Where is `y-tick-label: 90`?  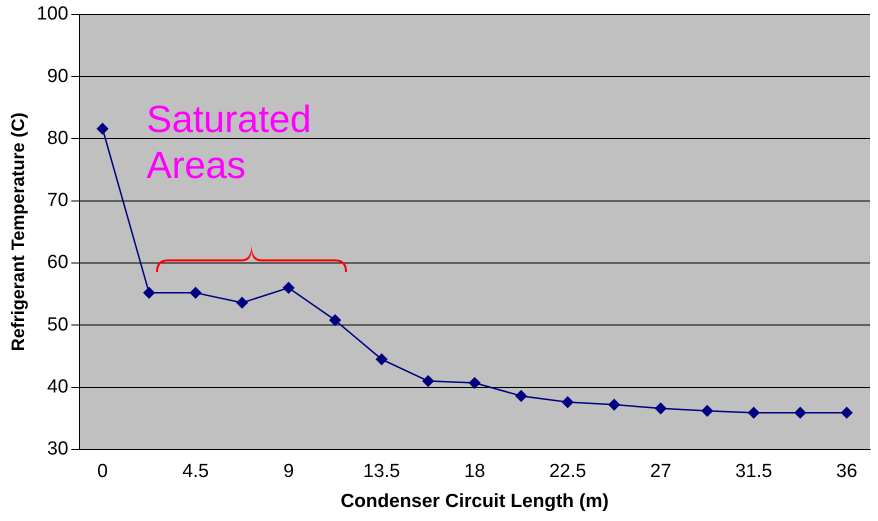 y-tick-label: 90 is located at coordinates (57, 76).